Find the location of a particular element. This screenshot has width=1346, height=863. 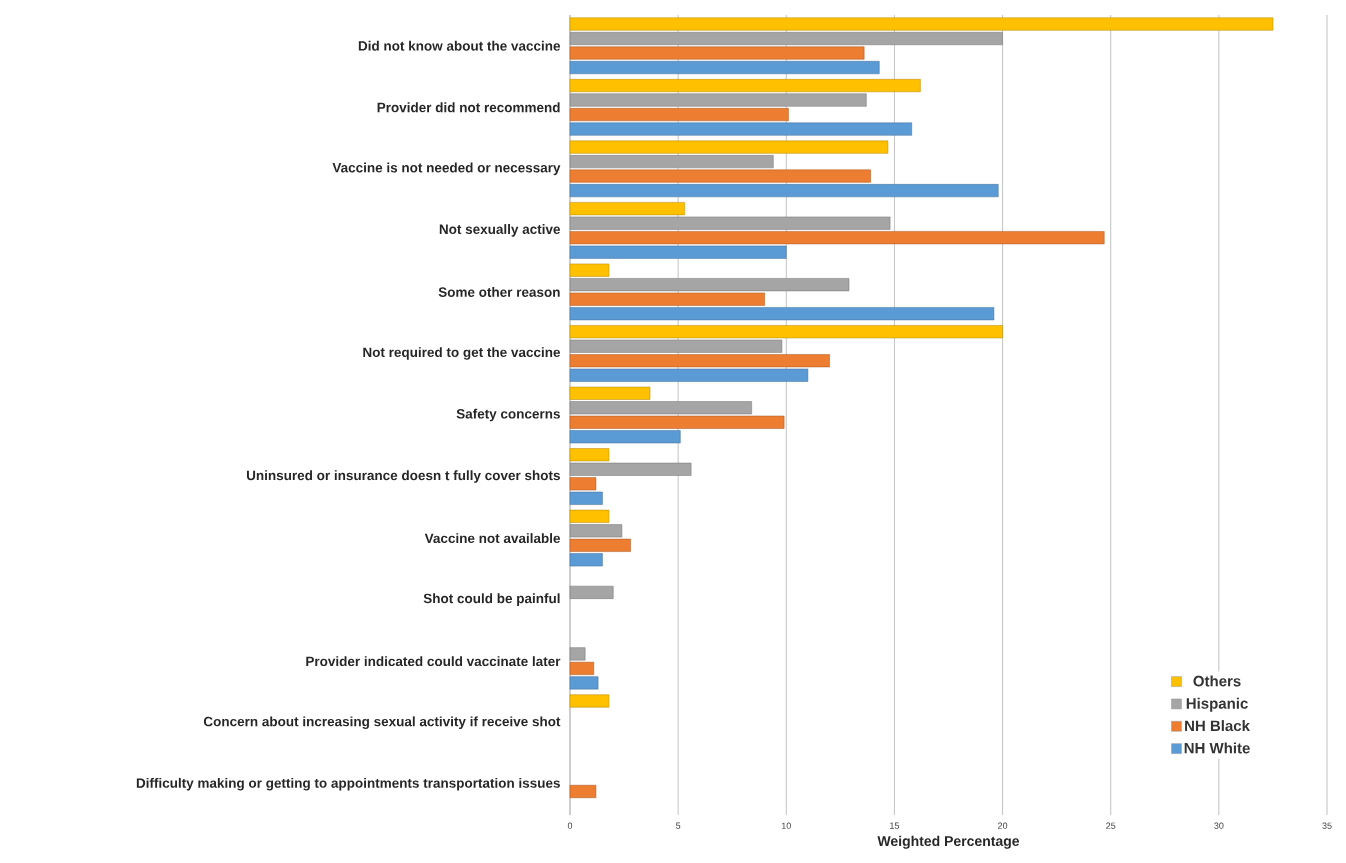

legend-label: NH Black is located at coordinates (1217, 726).